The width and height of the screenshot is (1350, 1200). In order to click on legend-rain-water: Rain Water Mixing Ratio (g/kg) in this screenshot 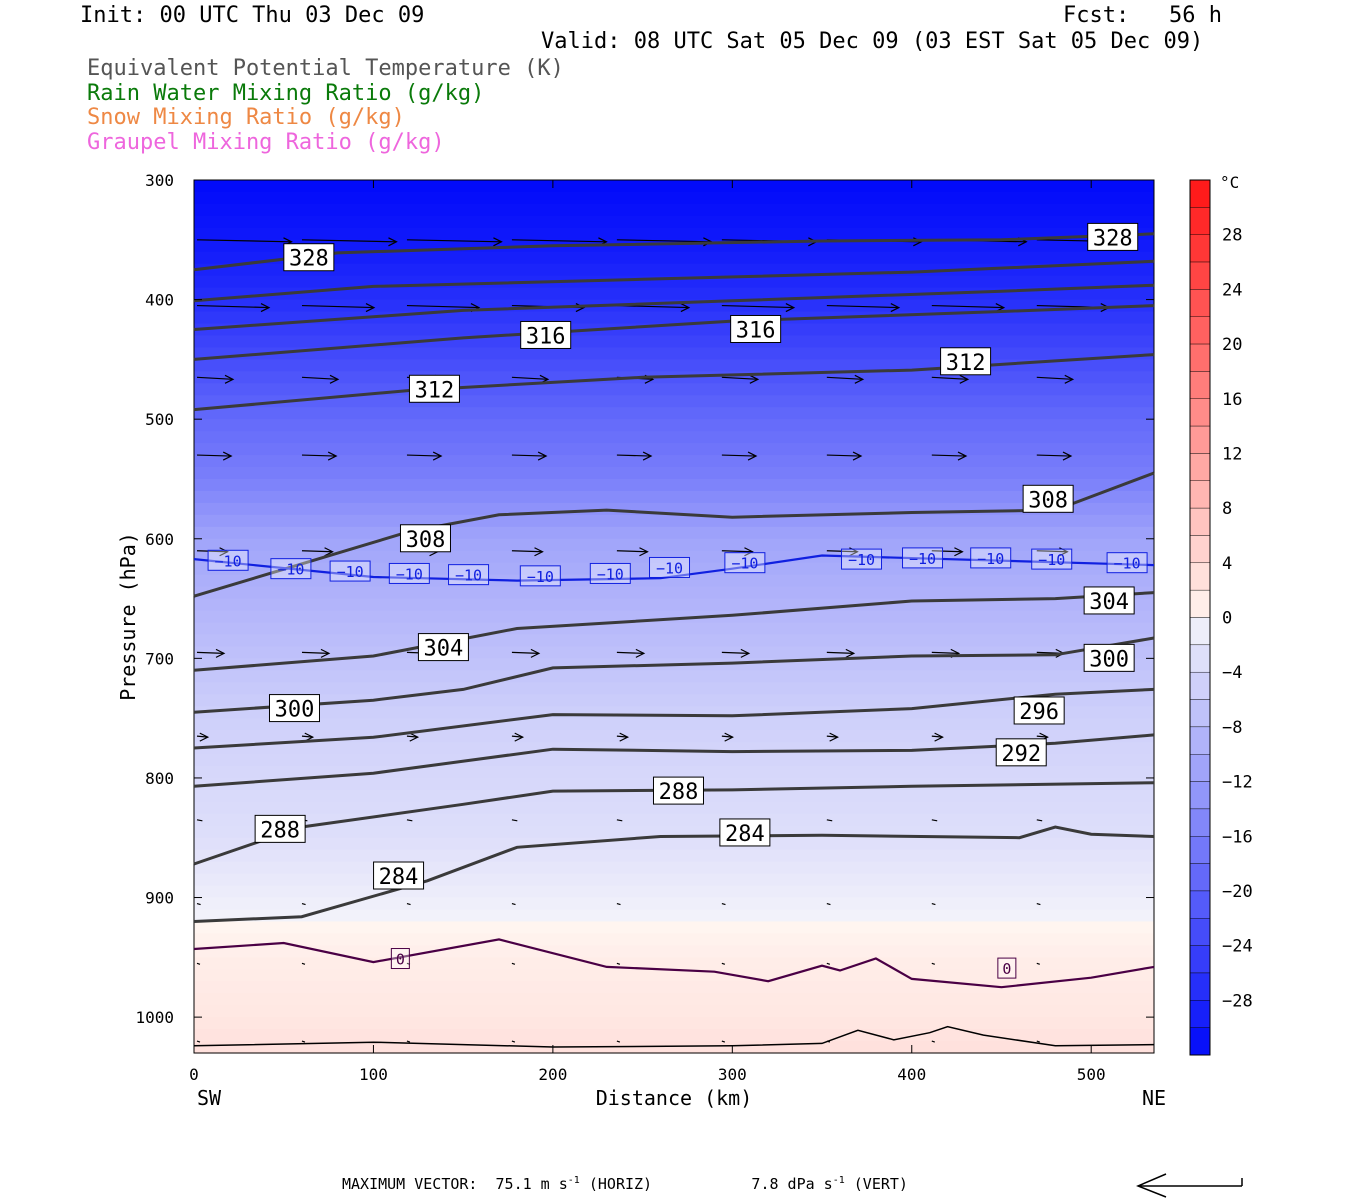, I will do `click(286, 93)`.